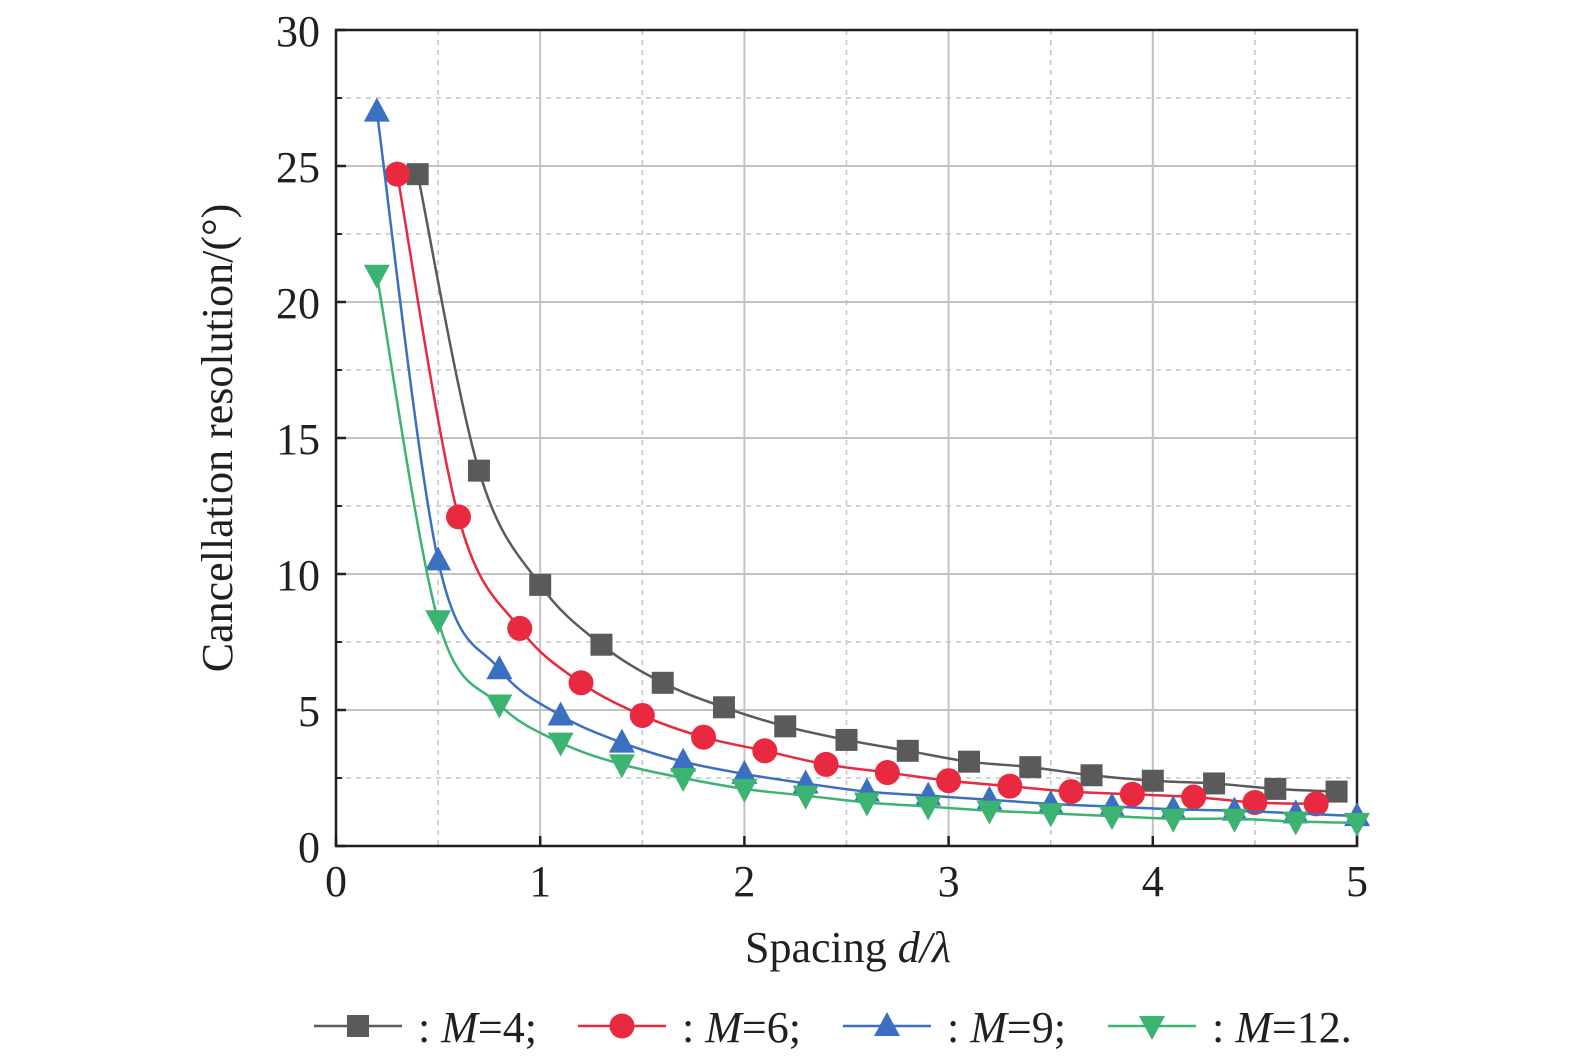 The width and height of the screenshot is (1575, 1061). What do you see at coordinates (336, 881) in the screenshot?
I see `x-tick-label: 0` at bounding box center [336, 881].